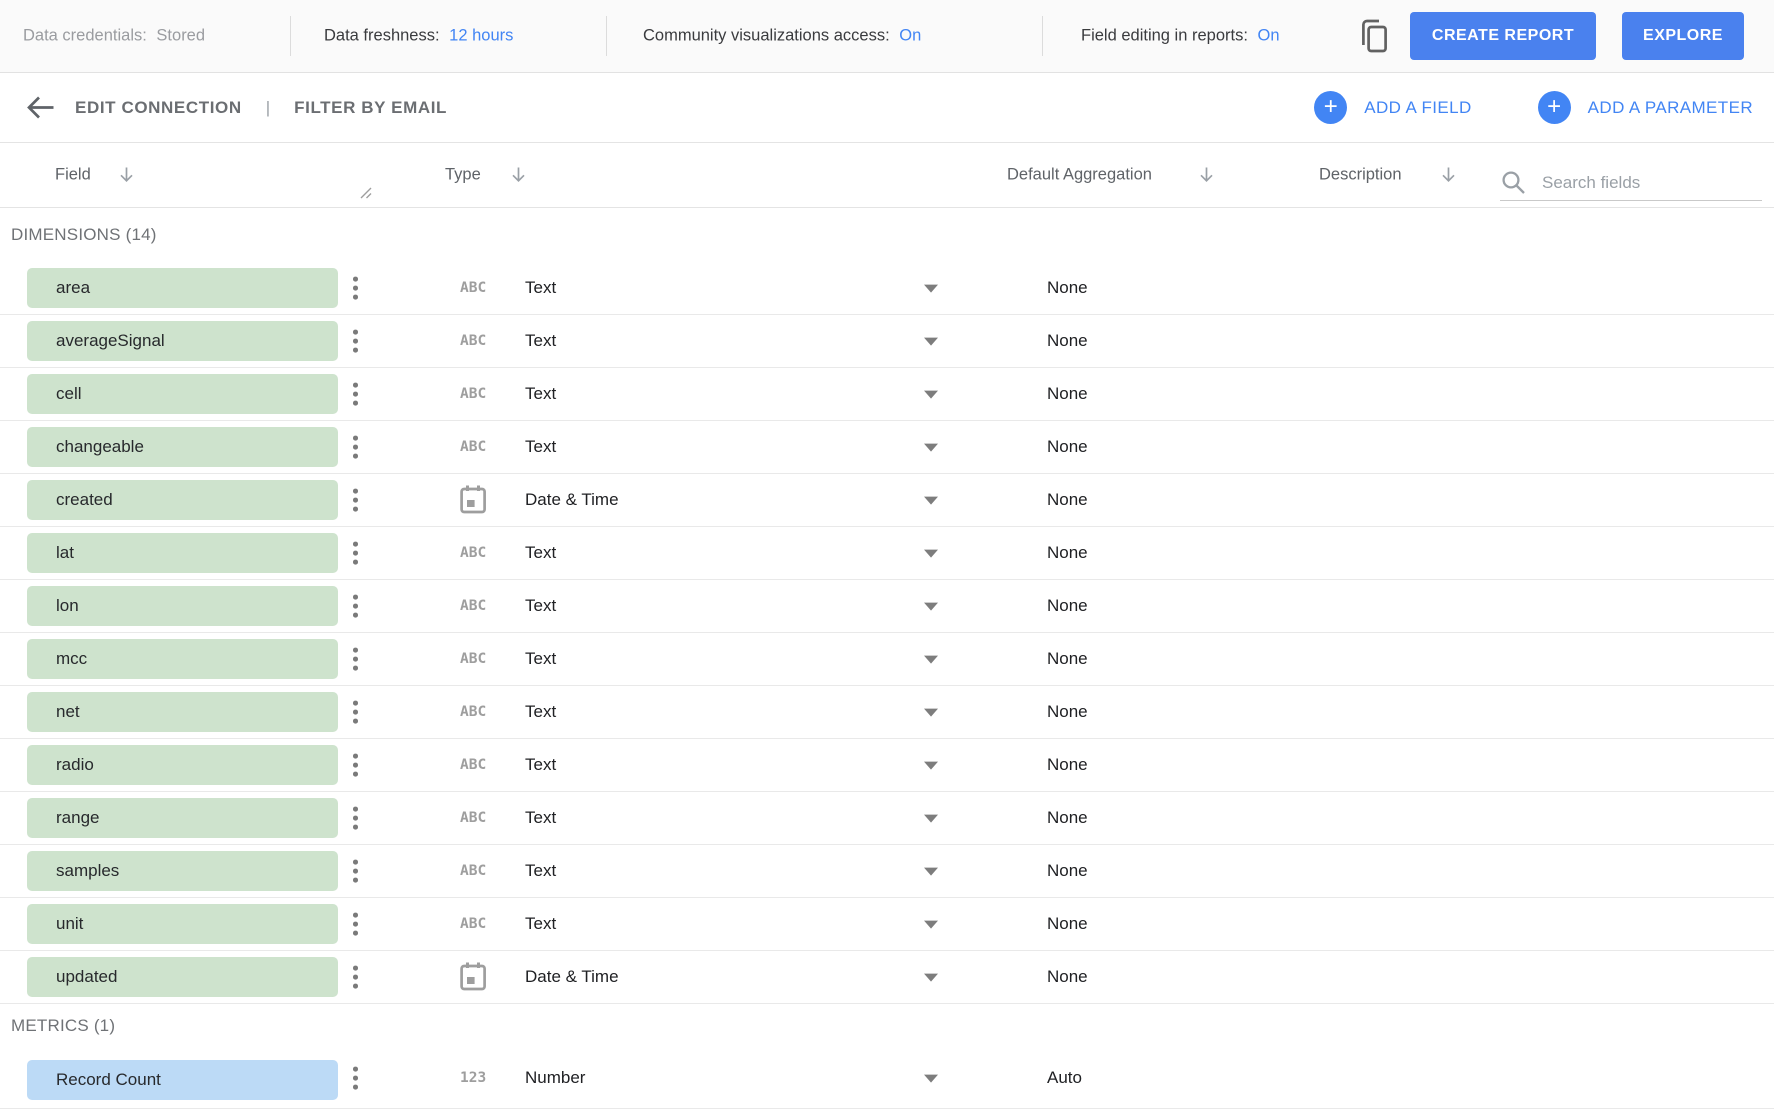 The width and height of the screenshot is (1774, 1114). What do you see at coordinates (371, 107) in the screenshot?
I see `filter-by-email-button: FILTER BY EMAIL` at bounding box center [371, 107].